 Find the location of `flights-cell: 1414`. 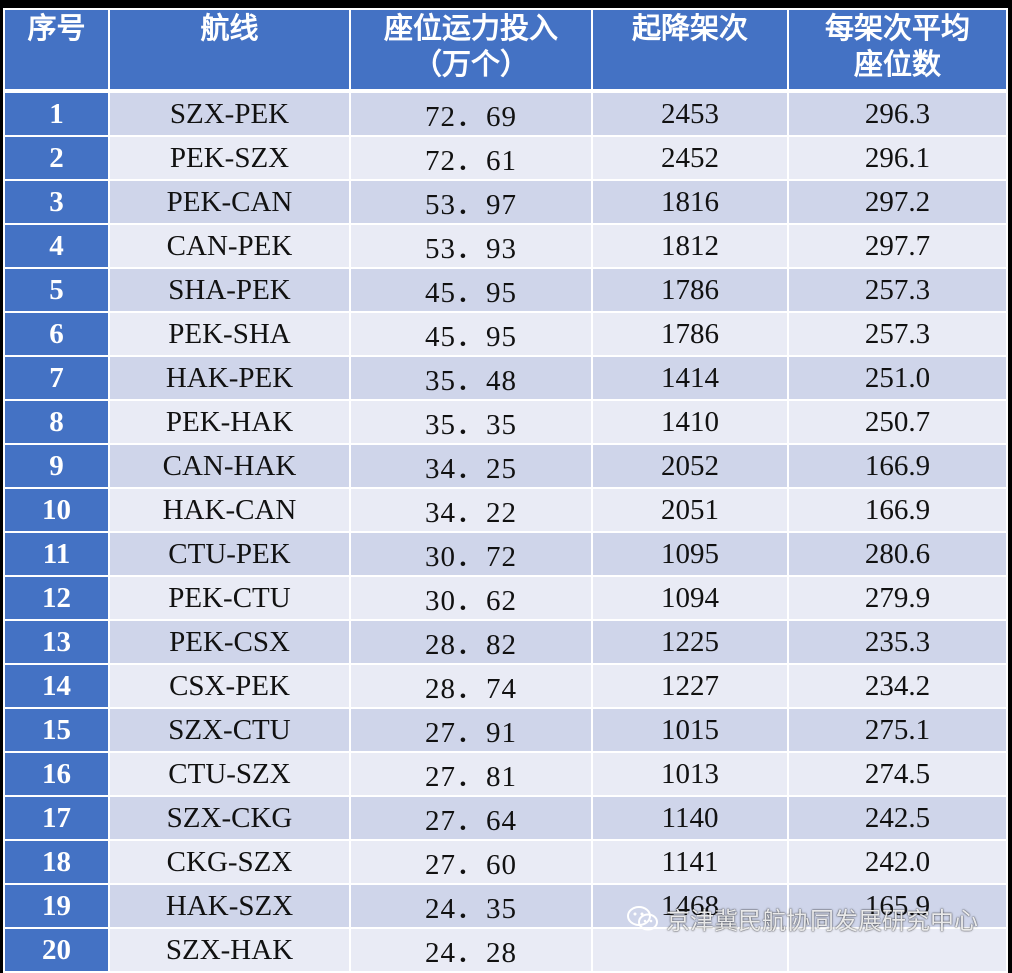

flights-cell: 1414 is located at coordinates (690, 378).